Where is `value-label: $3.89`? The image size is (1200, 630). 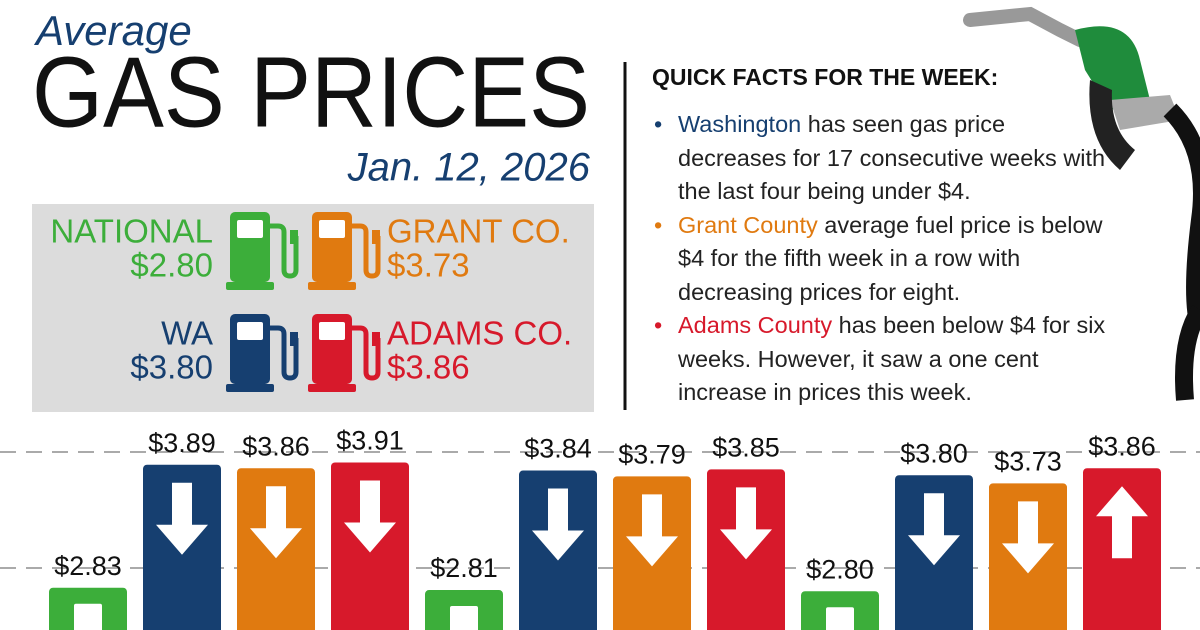 value-label: $3.89 is located at coordinates (182, 443).